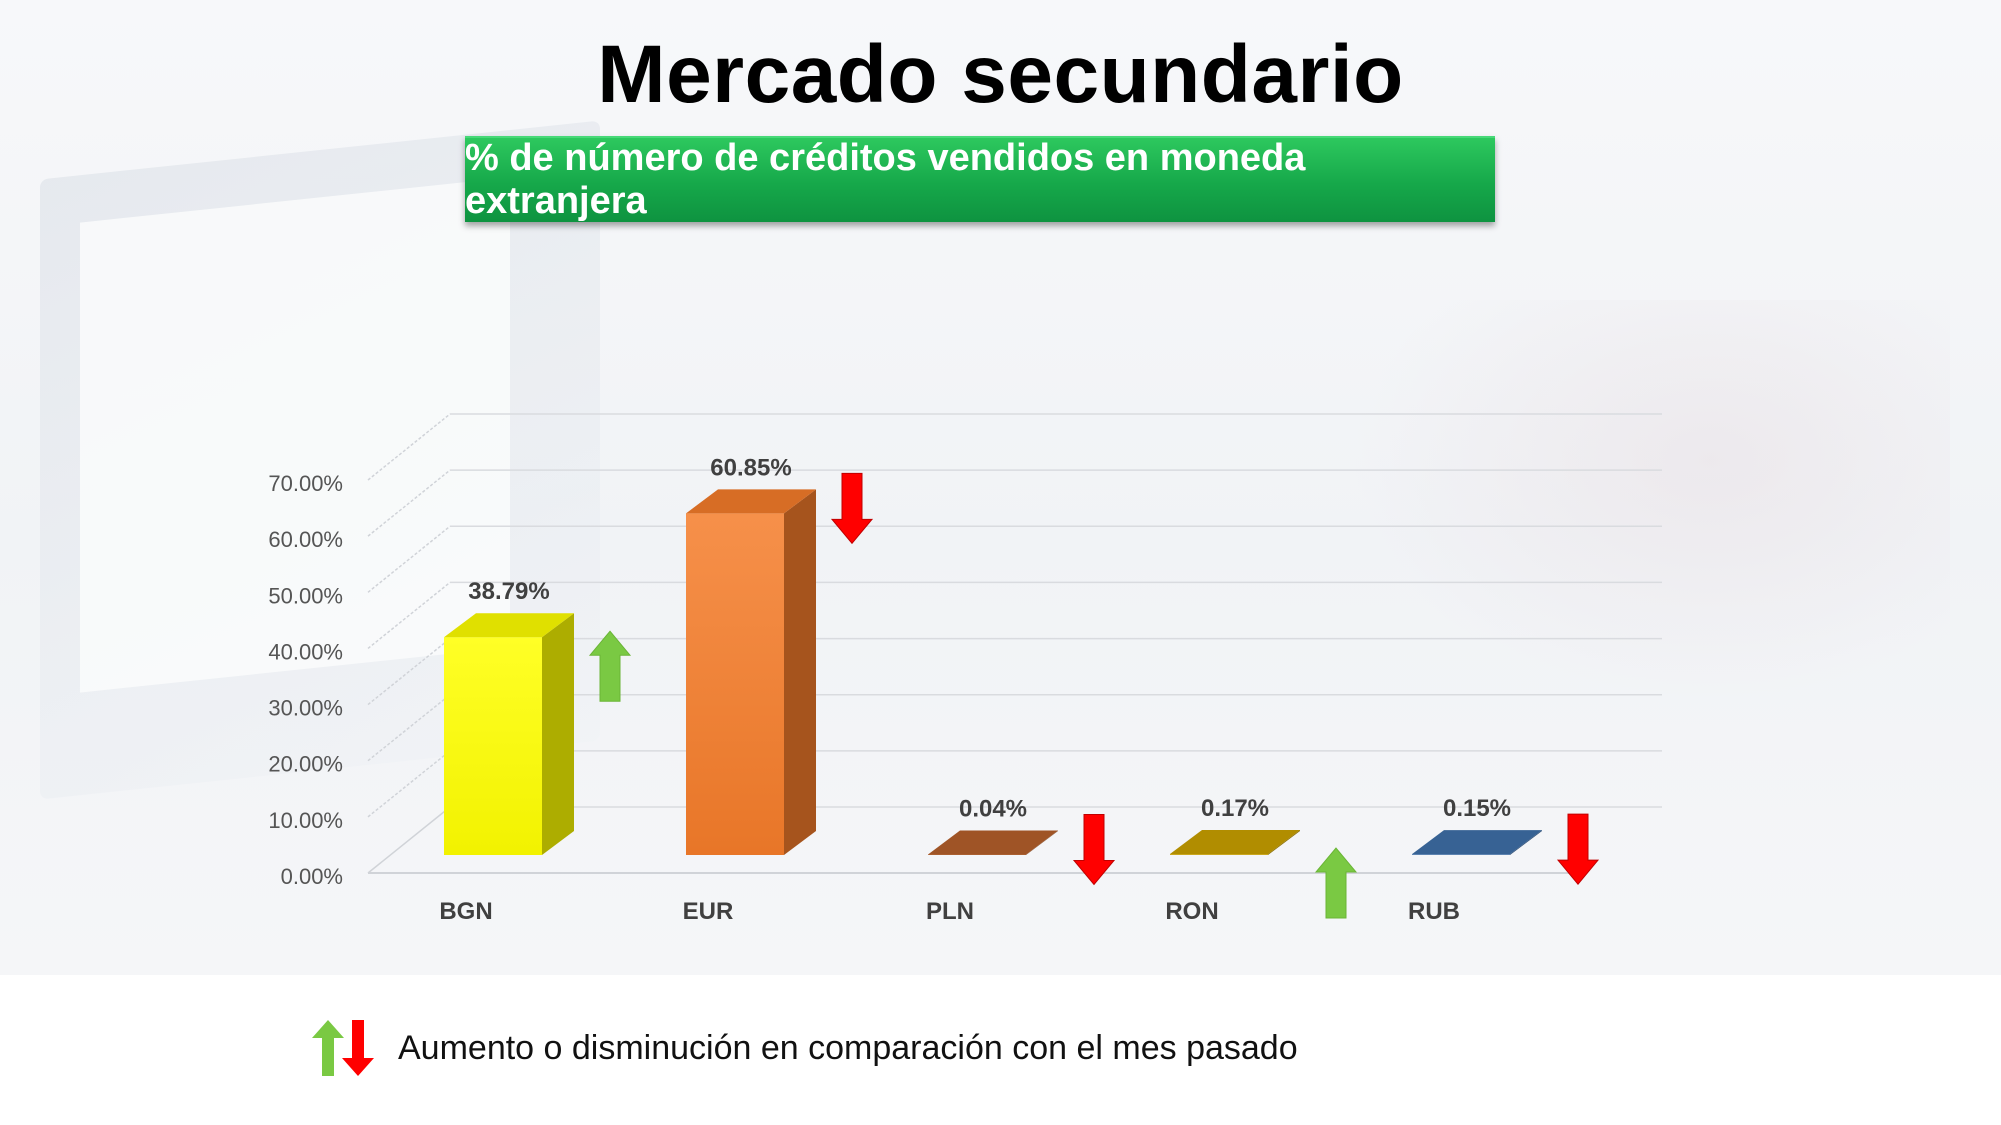 The width and height of the screenshot is (2001, 1125). I want to click on page-title: Mercado secundario, so click(1000, 74).